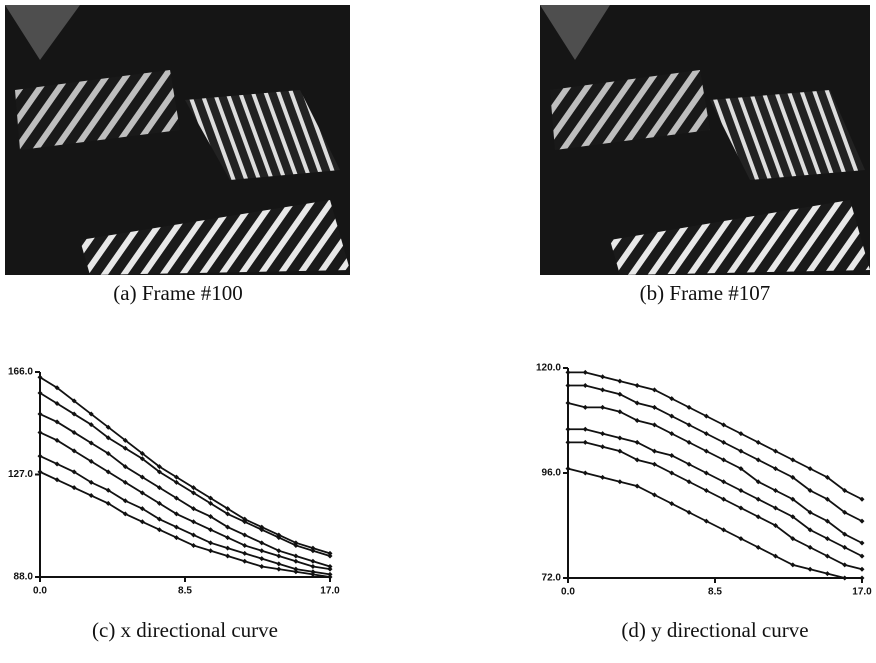 The height and width of the screenshot is (663, 876). I want to click on y-tick-label: 120.0, so click(548, 368).